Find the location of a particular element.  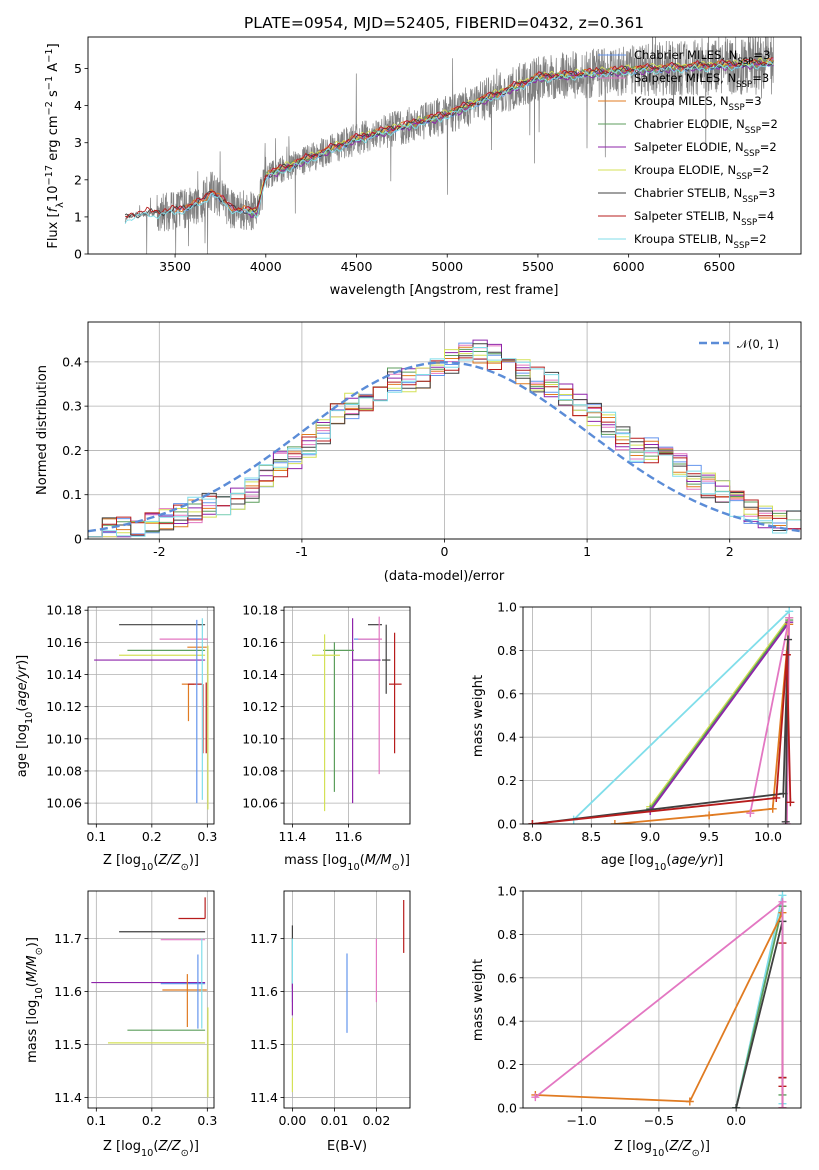

y-tick-label: 11.5 is located at coordinates (68, 1044).